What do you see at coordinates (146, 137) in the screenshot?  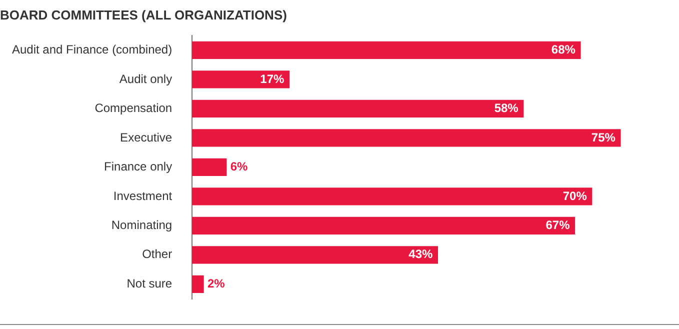 I see `y-tick-label: Executive` at bounding box center [146, 137].